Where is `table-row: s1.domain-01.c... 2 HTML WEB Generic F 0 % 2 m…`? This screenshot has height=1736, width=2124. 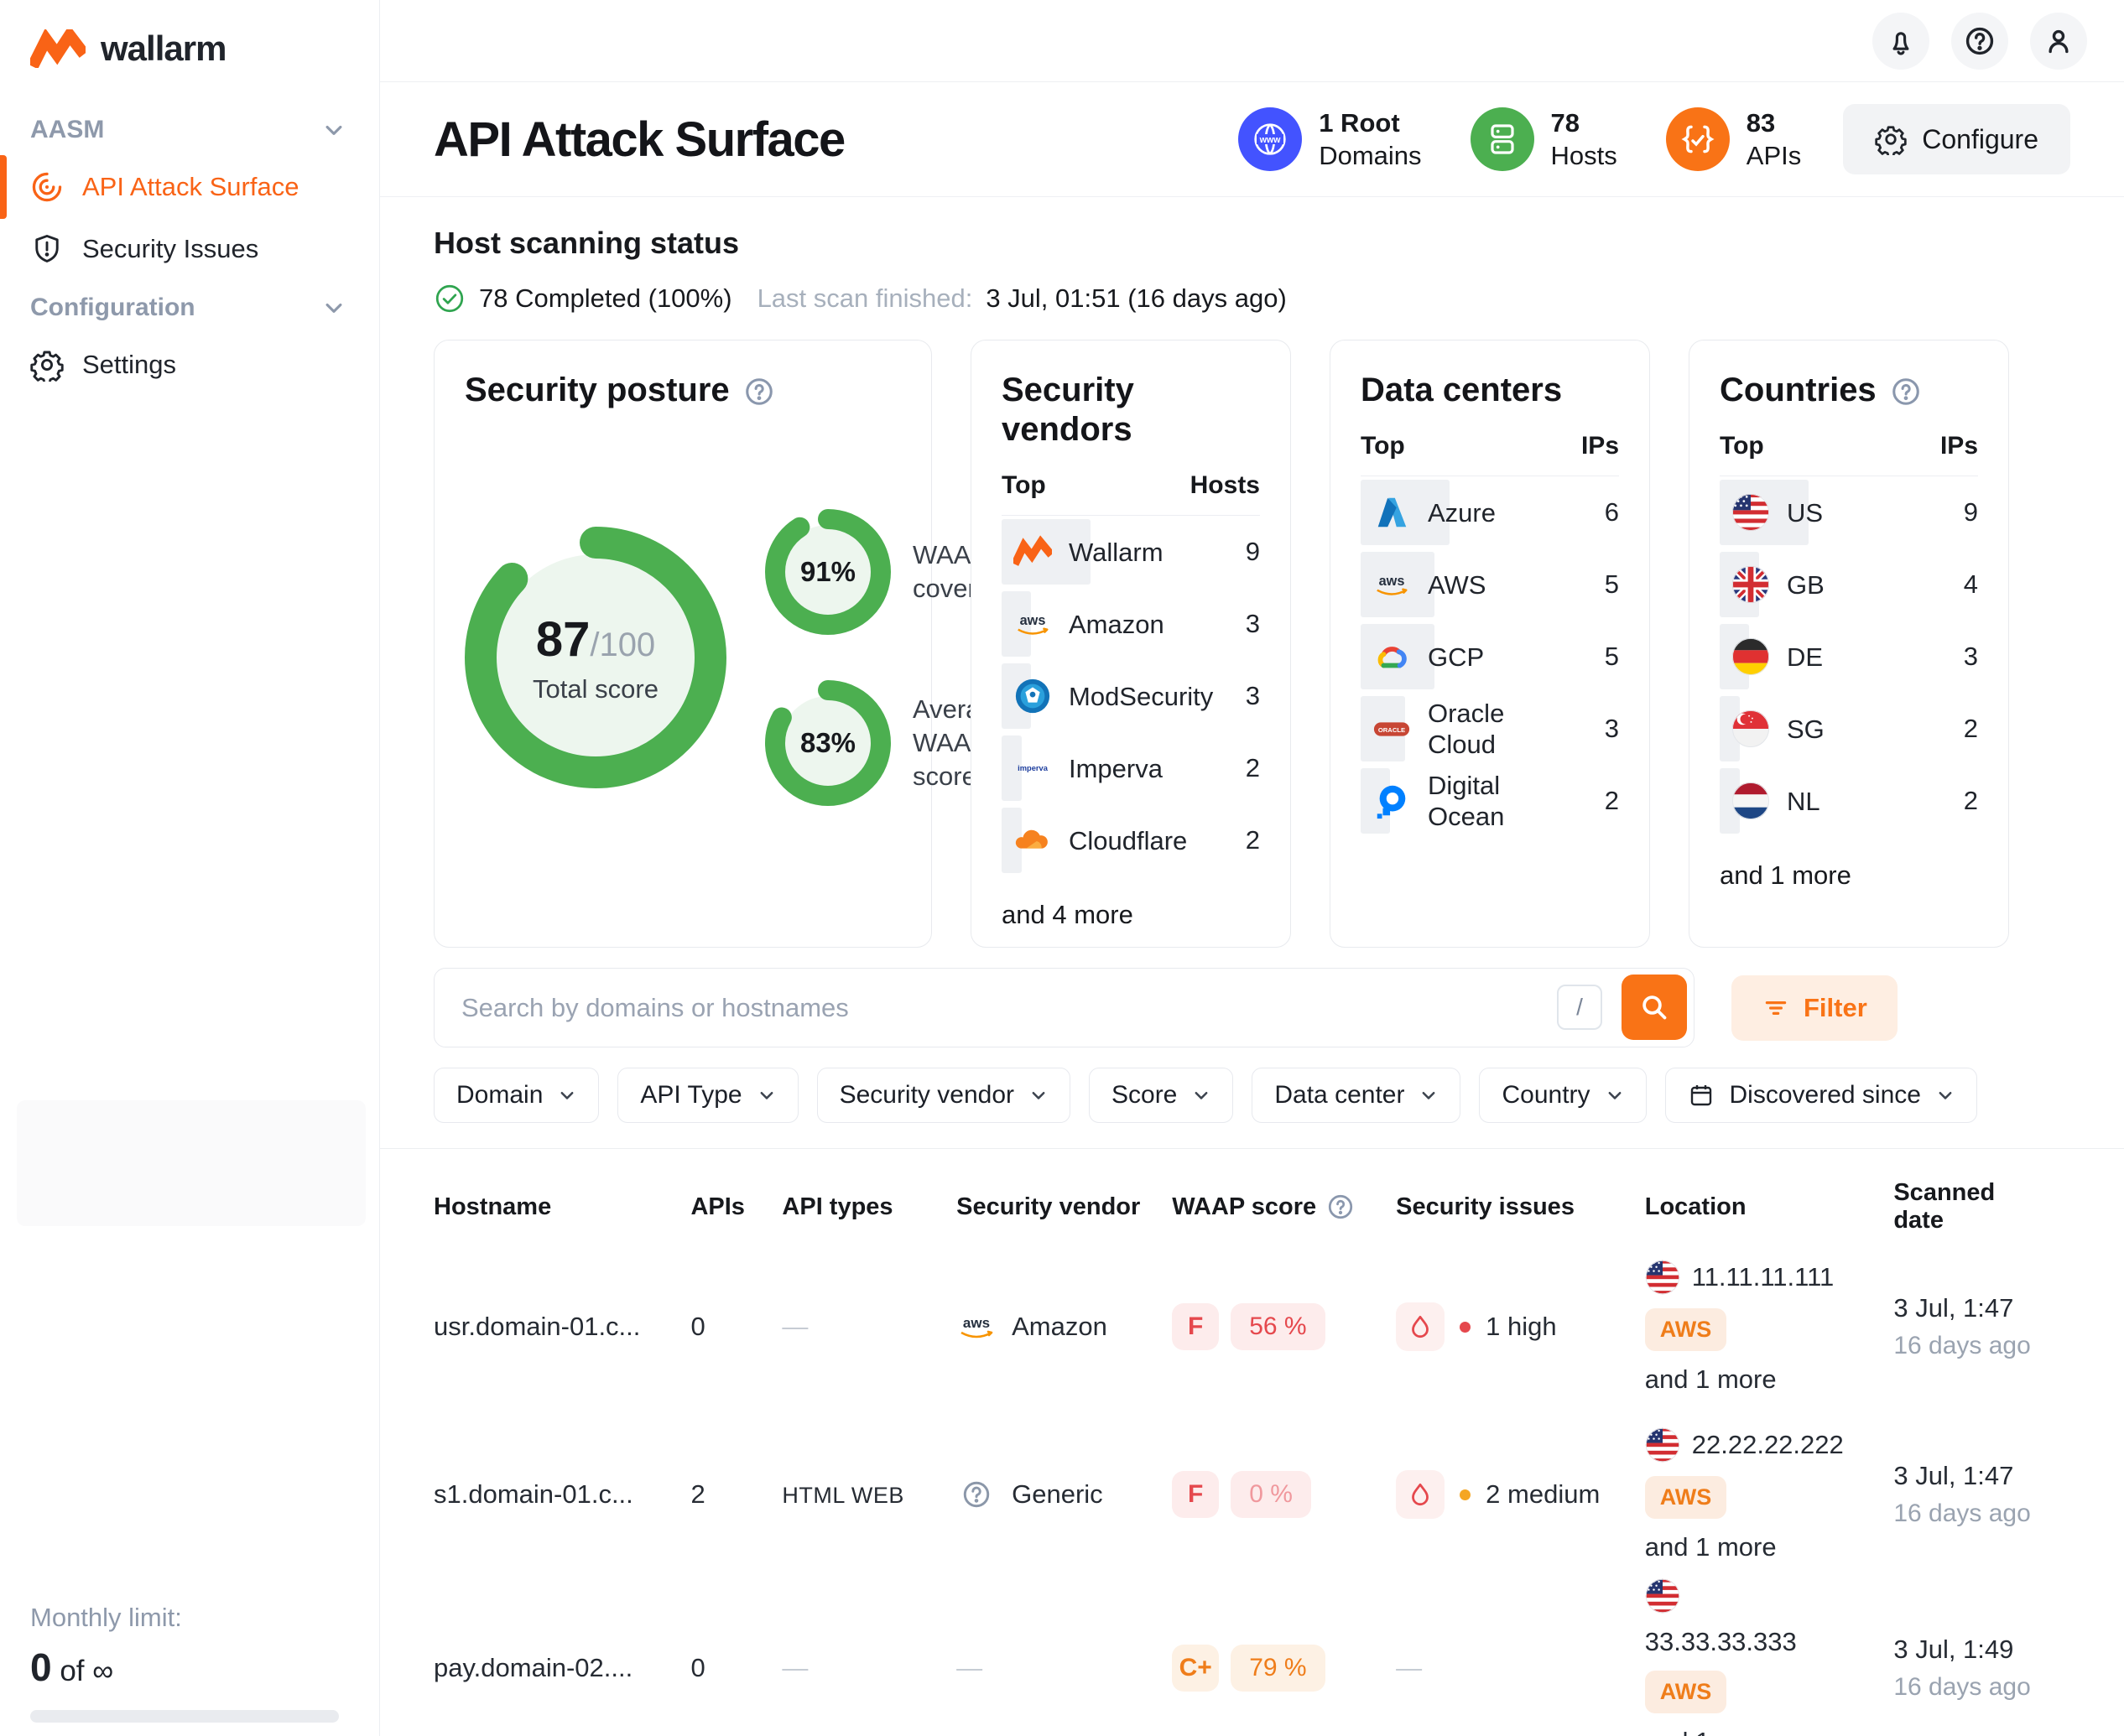
table-row: s1.domain-01.c... 2 HTML WEB Generic F 0 % 2 m… is located at coordinates (1252, 1494).